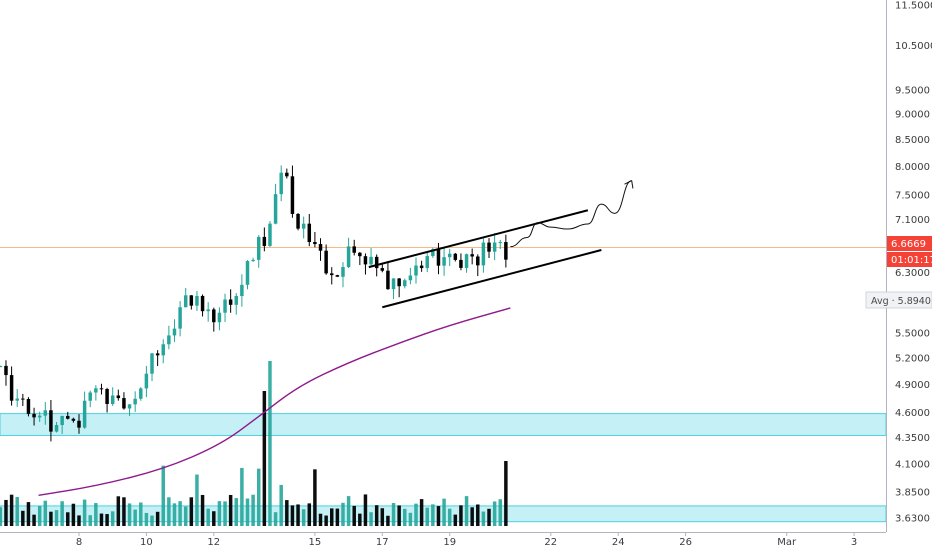 This screenshot has height=550, width=932. Describe the element at coordinates (912, 167) in the screenshot. I see `y-tick-label: 8.0000` at that location.